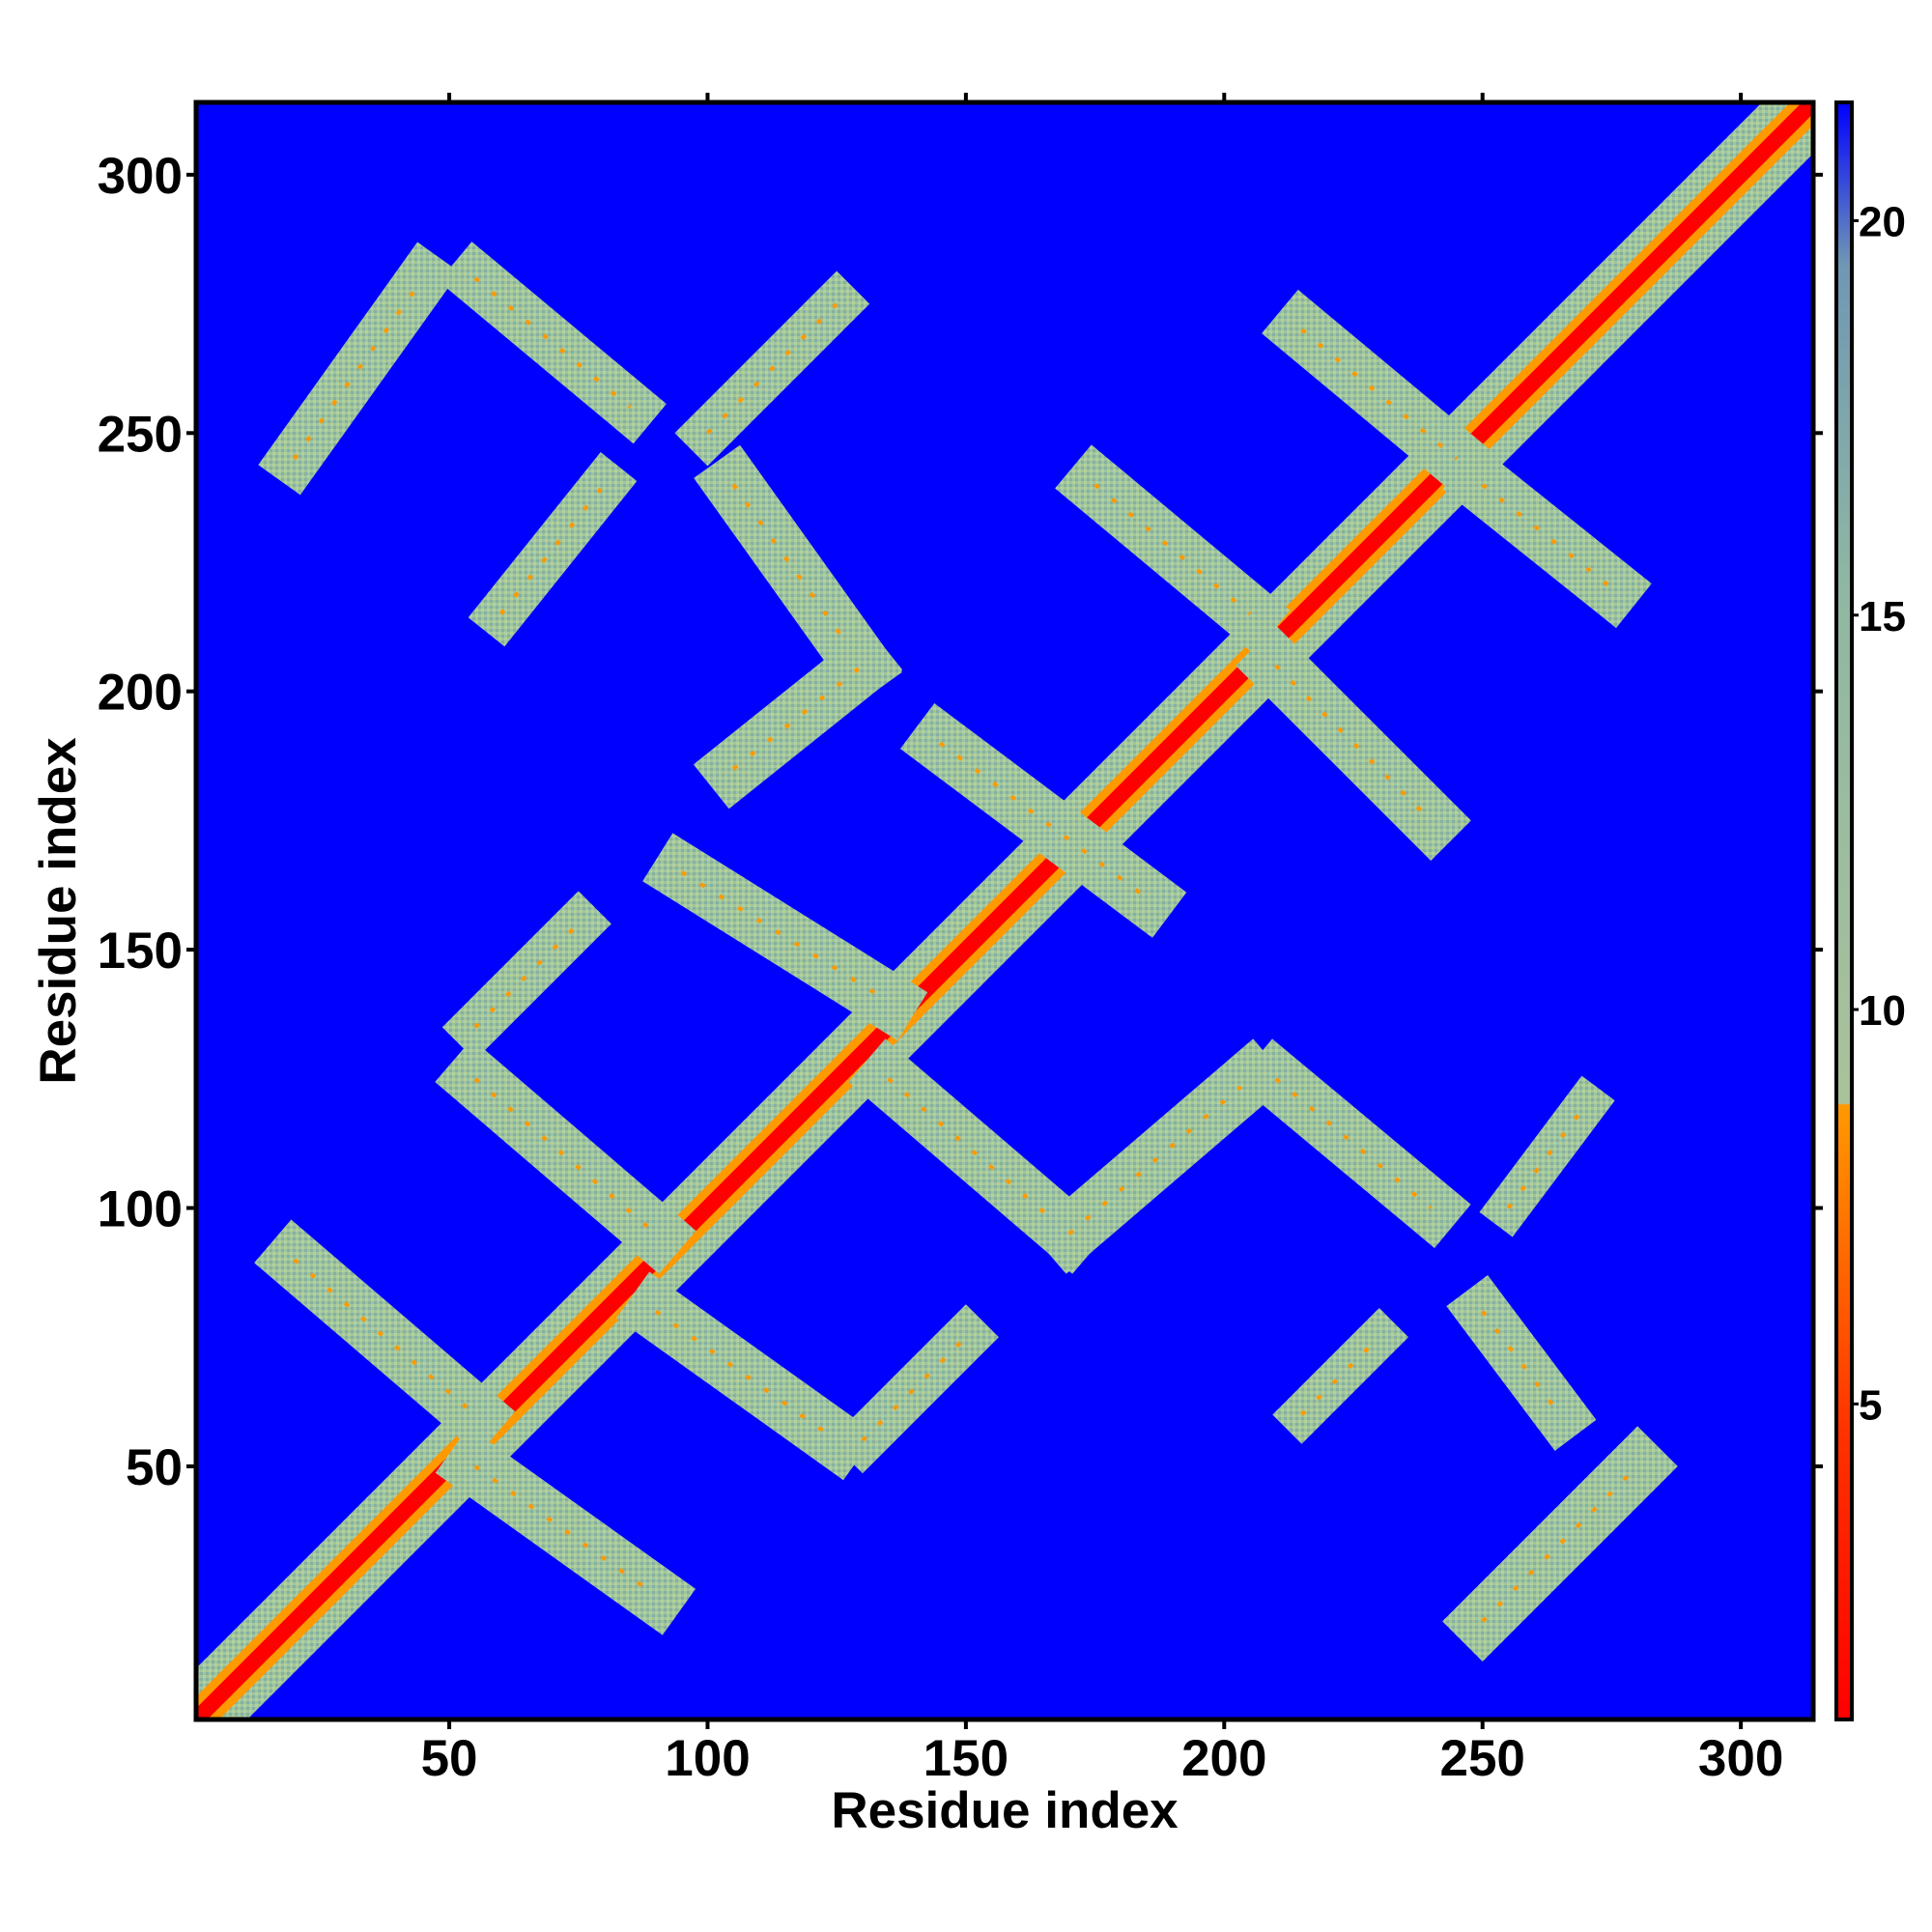 This screenshot has width=1932, height=1932. What do you see at coordinates (140, 951) in the screenshot?
I see `y-tick-label: 150` at bounding box center [140, 951].